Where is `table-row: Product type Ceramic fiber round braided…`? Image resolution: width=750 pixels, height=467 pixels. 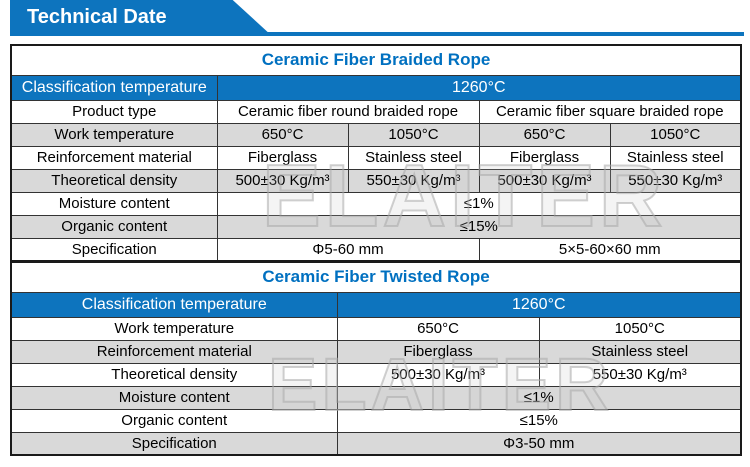
table-row: Product type Ceramic fiber round braided… is located at coordinates (376, 111).